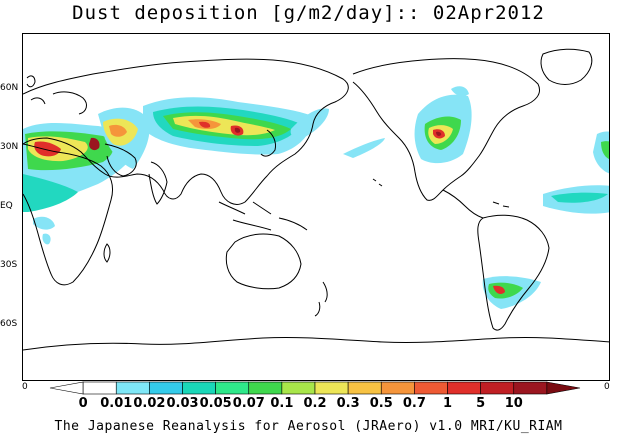 This screenshot has width=617, height=438. What do you see at coordinates (107, 253) in the screenshot?
I see `coast-madagascar` at bounding box center [107, 253].